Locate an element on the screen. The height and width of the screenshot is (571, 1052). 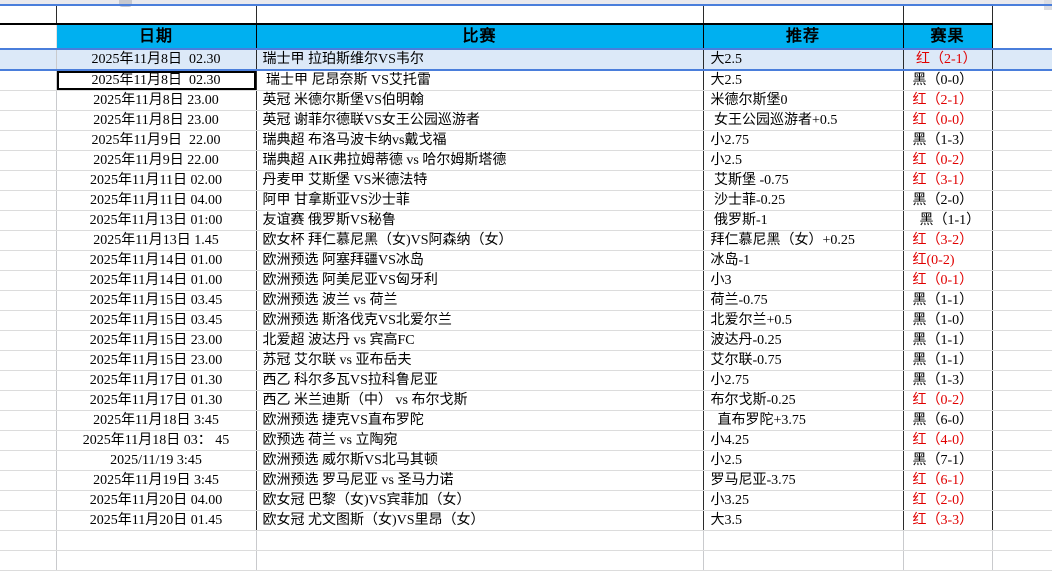
pick-cell: 女王公园巡游者+0.5 is located at coordinates (802, 120).